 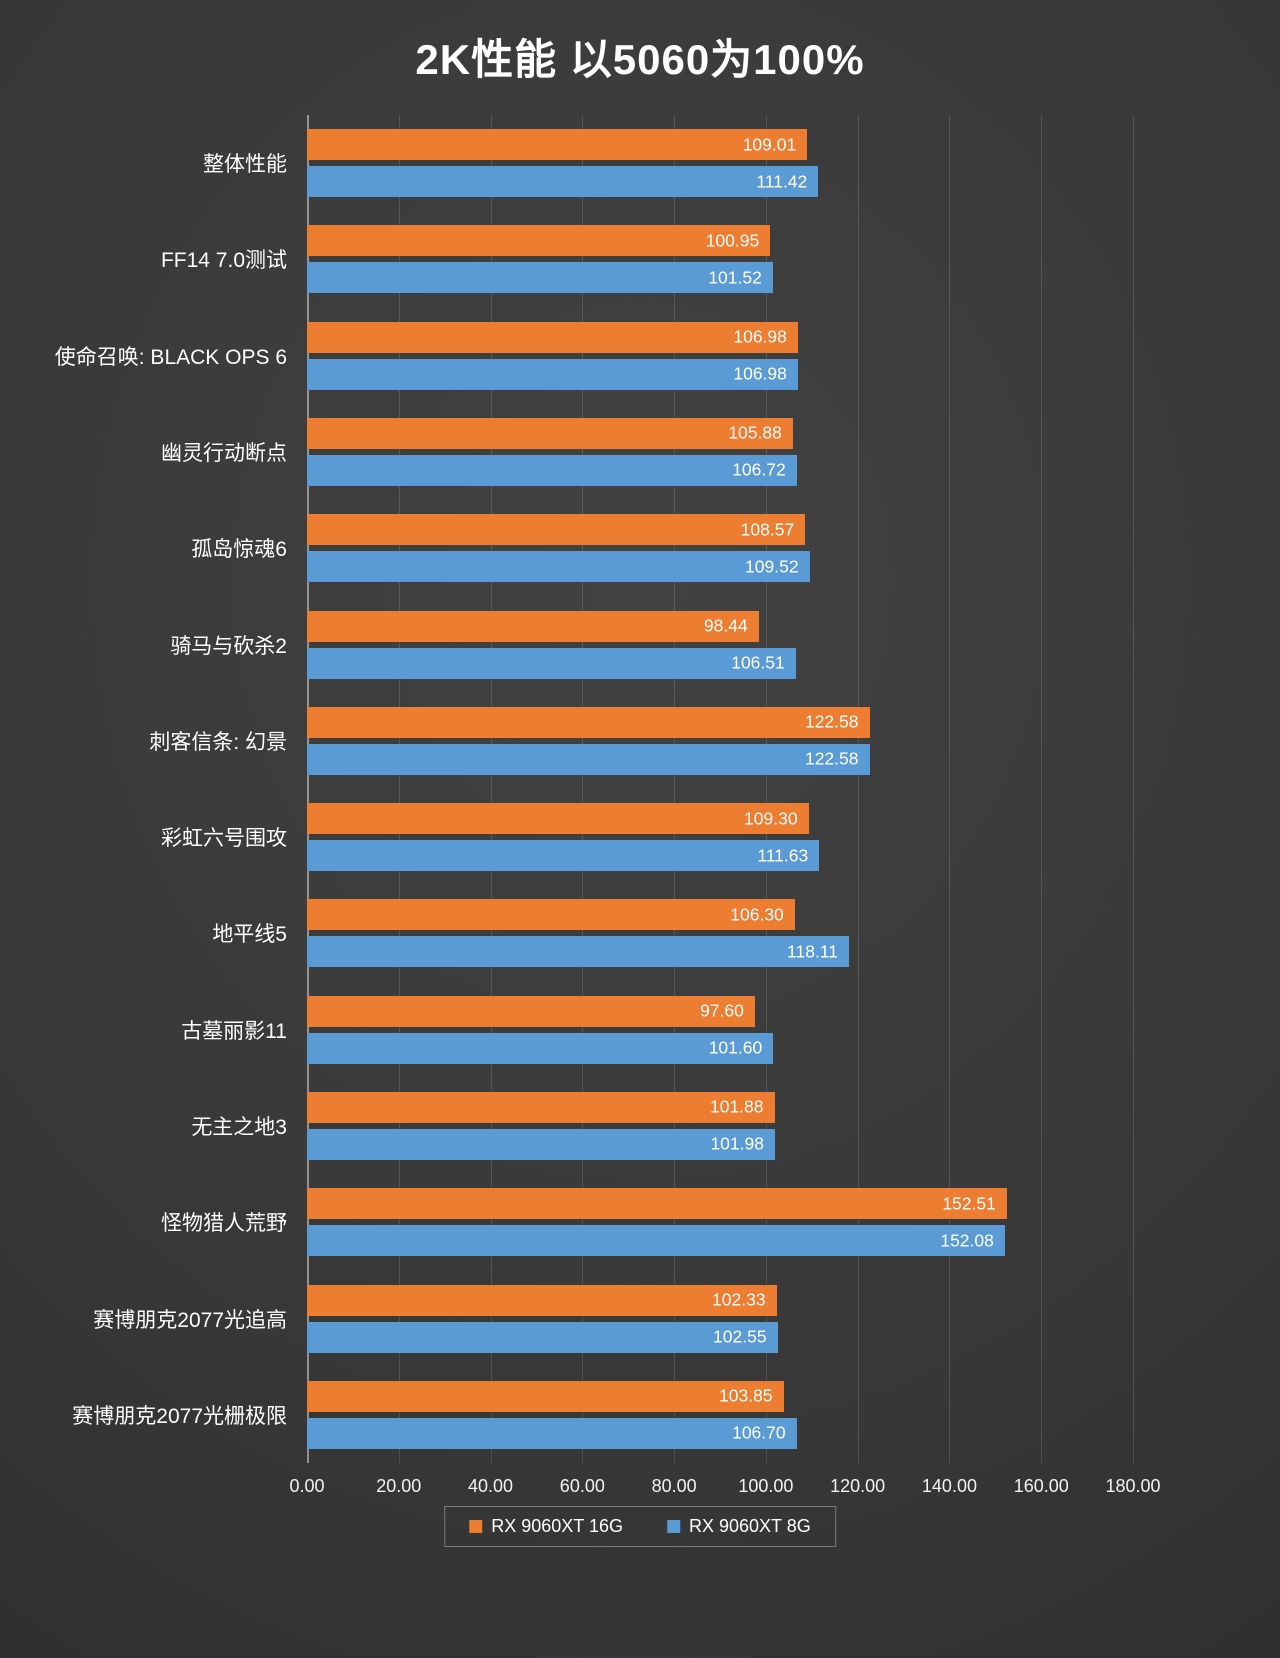 I want to click on bar-value-label: 100.95, so click(x=732, y=240).